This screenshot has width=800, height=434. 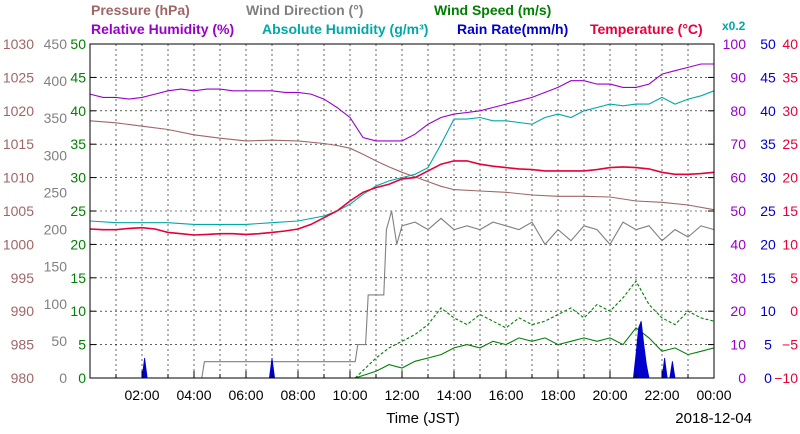 I want to click on axis-label-temp: 30, so click(x=790, y=111).